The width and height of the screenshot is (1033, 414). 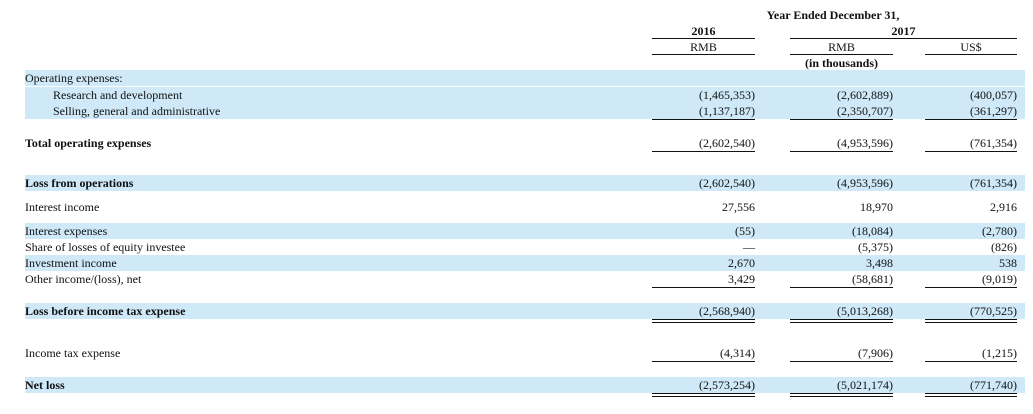 What do you see at coordinates (1008, 263) in the screenshot?
I see `cell-value: 538` at bounding box center [1008, 263].